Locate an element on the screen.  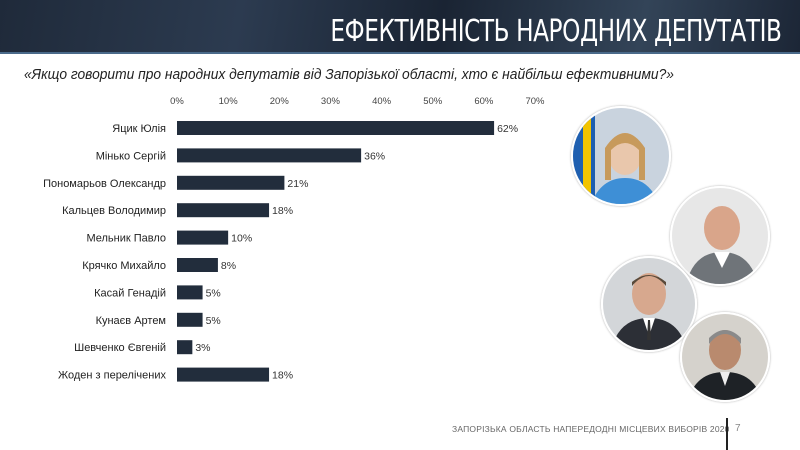
photo-portrait-woman is located at coordinates (621, 156).